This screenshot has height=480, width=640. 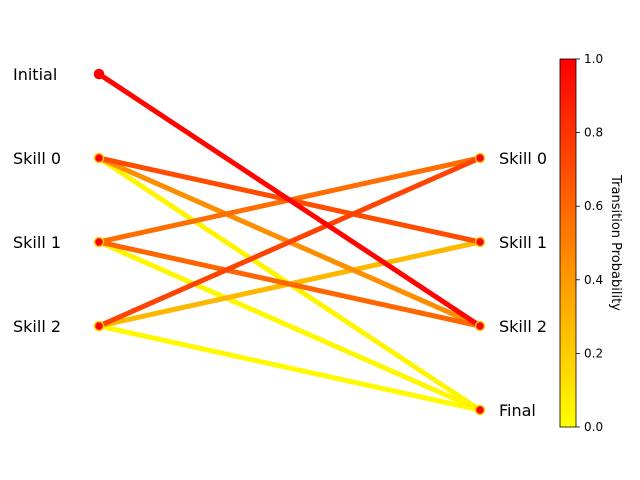 What do you see at coordinates (480, 410) in the screenshot?
I see `right-node-final` at bounding box center [480, 410].